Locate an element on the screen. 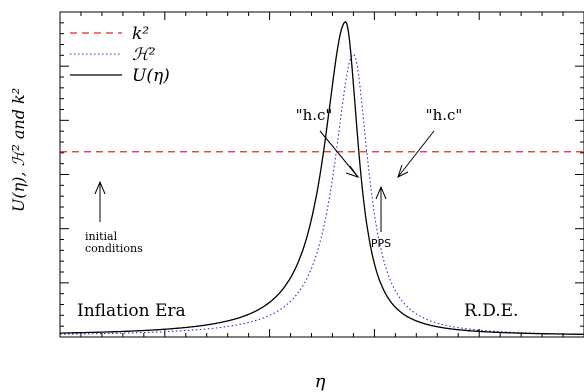  x-axis-label: η is located at coordinates (320, 381).